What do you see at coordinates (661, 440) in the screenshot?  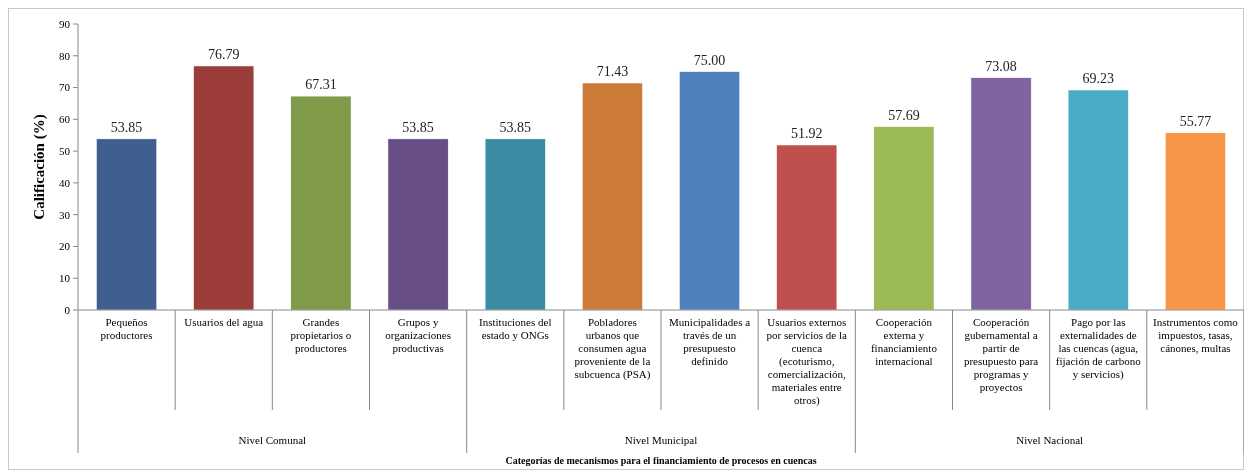 I see `text: Nivel Municipal` at bounding box center [661, 440].